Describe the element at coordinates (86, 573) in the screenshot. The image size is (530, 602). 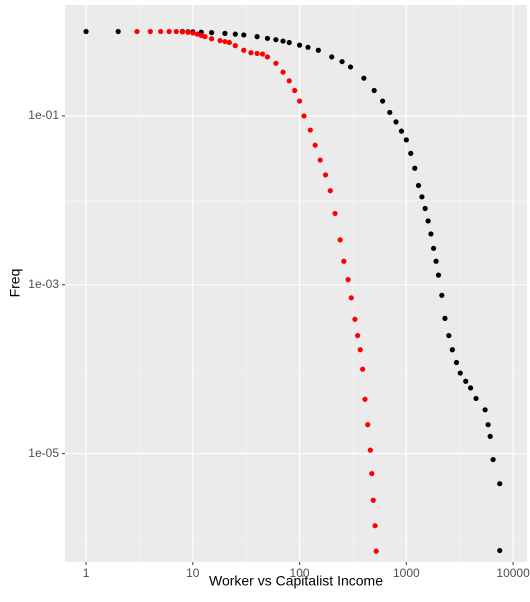
I see `x-tick-label: 1` at that location.